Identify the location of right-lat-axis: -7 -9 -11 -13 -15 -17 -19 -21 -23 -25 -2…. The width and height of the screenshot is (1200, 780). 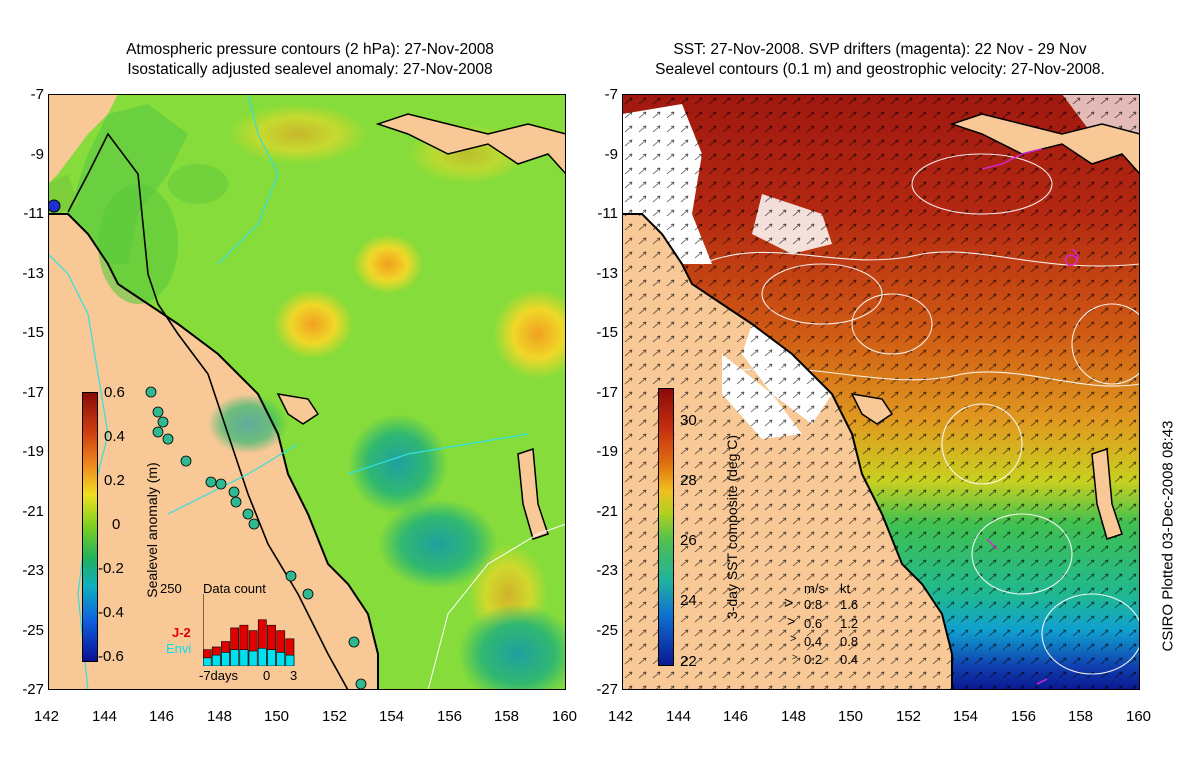
(596, 396).